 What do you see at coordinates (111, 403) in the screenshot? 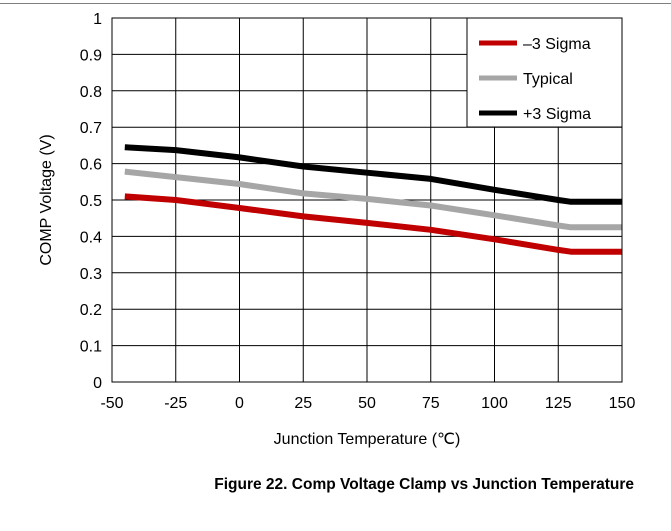
I see `x-tick-label: -50` at bounding box center [111, 403].